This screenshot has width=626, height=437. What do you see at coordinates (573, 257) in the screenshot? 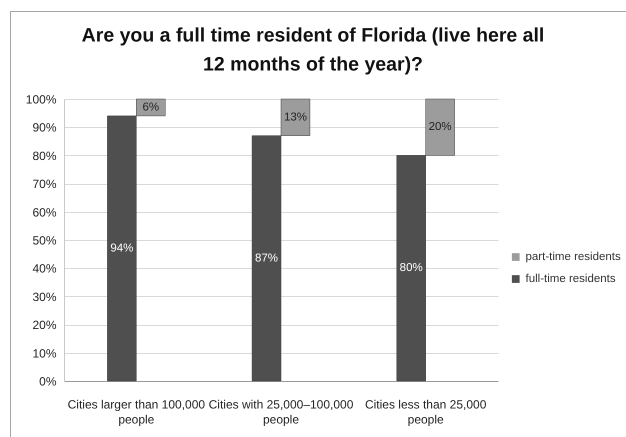
I see `legend-label: part-time residents` at bounding box center [573, 257].